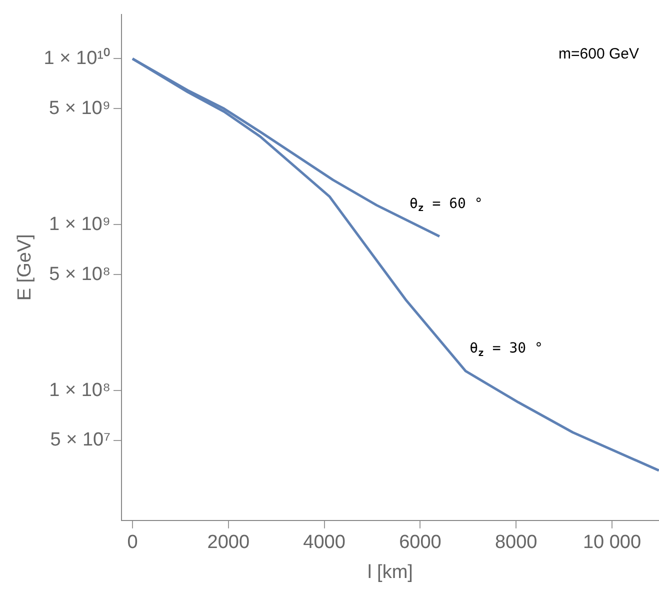 The image size is (659, 598). What do you see at coordinates (79, 390) in the screenshot?
I see `y-tick-label: 1 × 10⁸` at bounding box center [79, 390].